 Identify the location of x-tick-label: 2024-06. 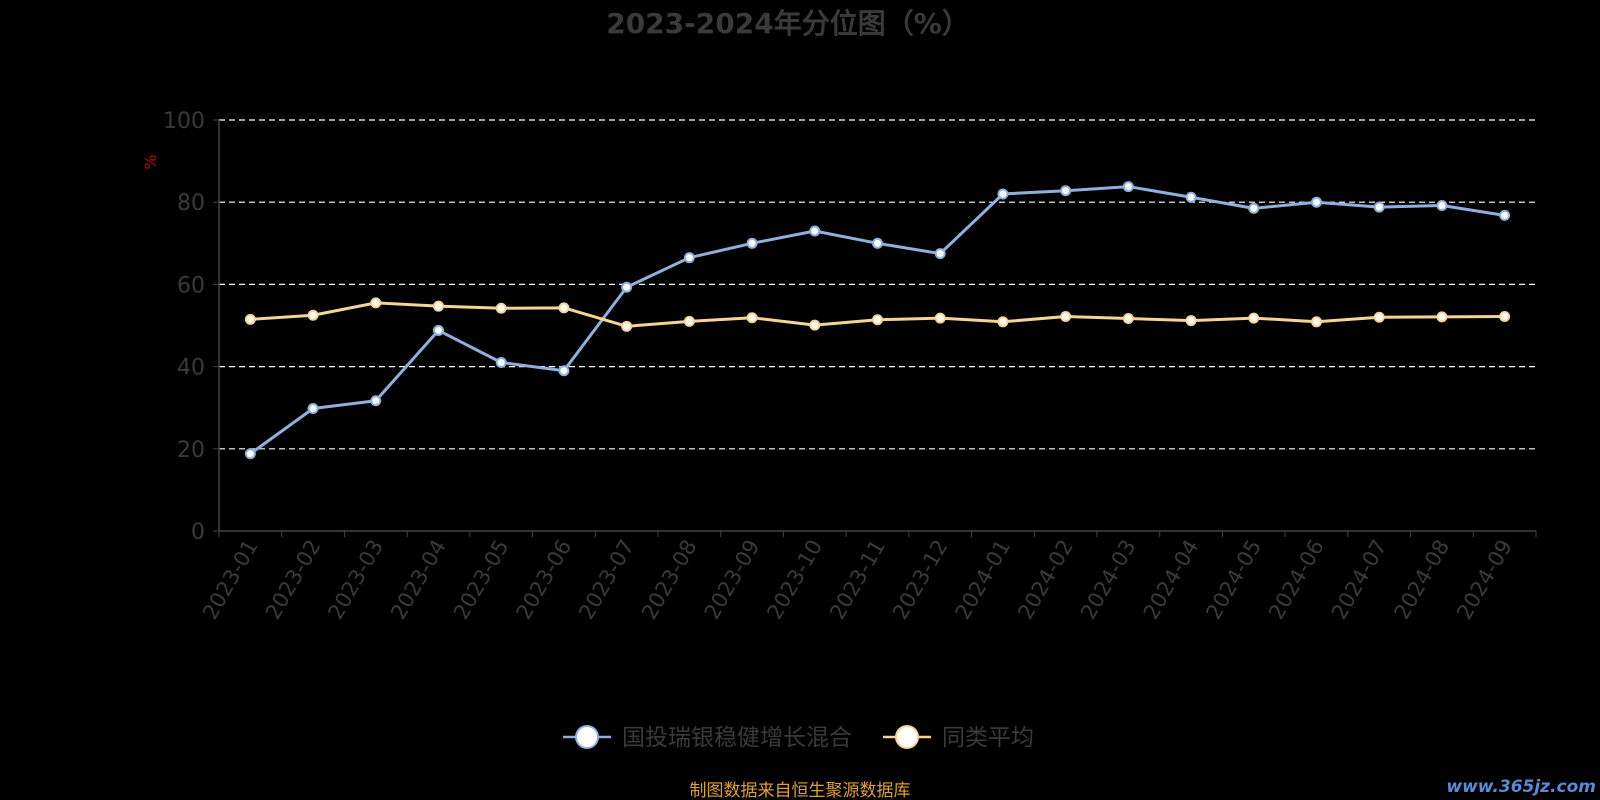
(1296, 580).